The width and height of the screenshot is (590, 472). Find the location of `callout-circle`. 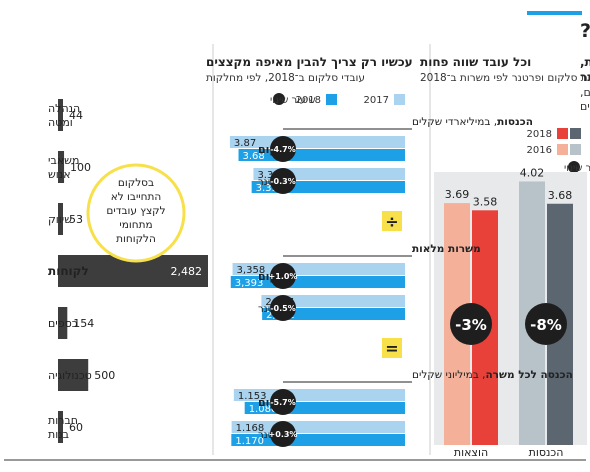

callout-circle is located at coordinates (136, 213).